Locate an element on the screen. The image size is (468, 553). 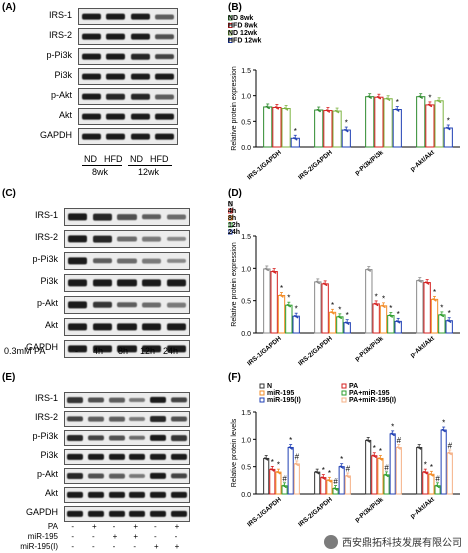
treatment-label: 0.3mM PA is located at coordinates (25, 351).